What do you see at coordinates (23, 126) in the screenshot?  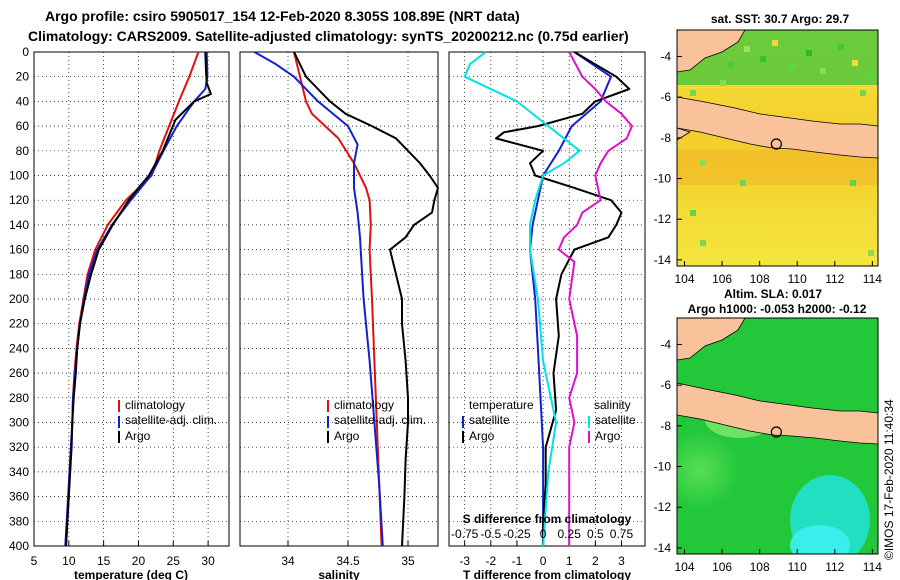 I see `depth-tick-label: 60` at bounding box center [23, 126].